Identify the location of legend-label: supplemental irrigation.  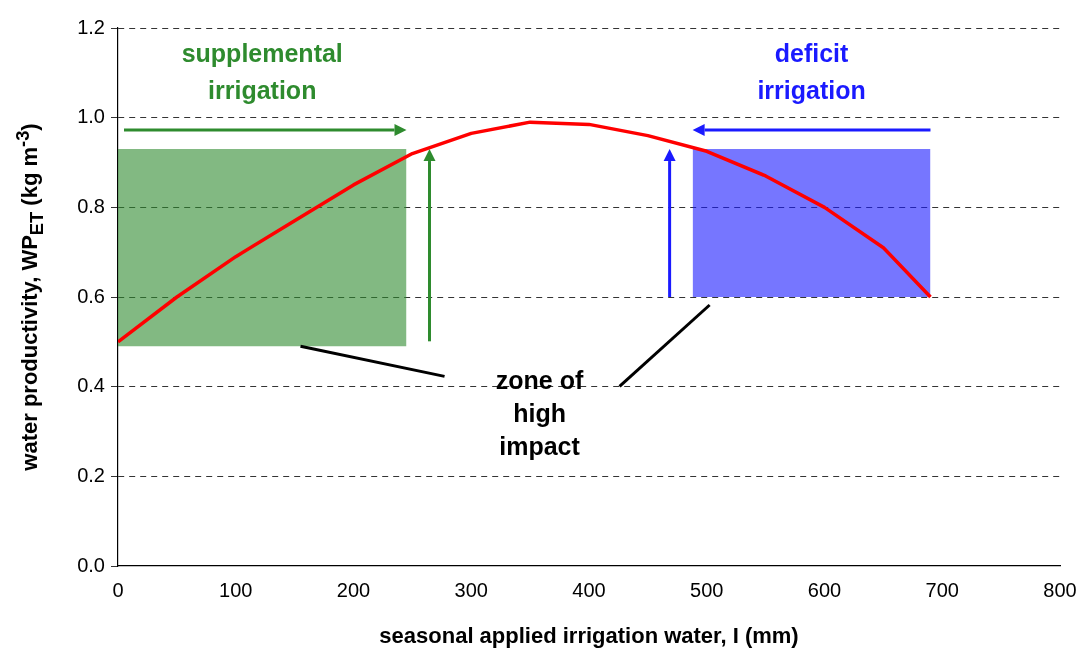
(262, 71).